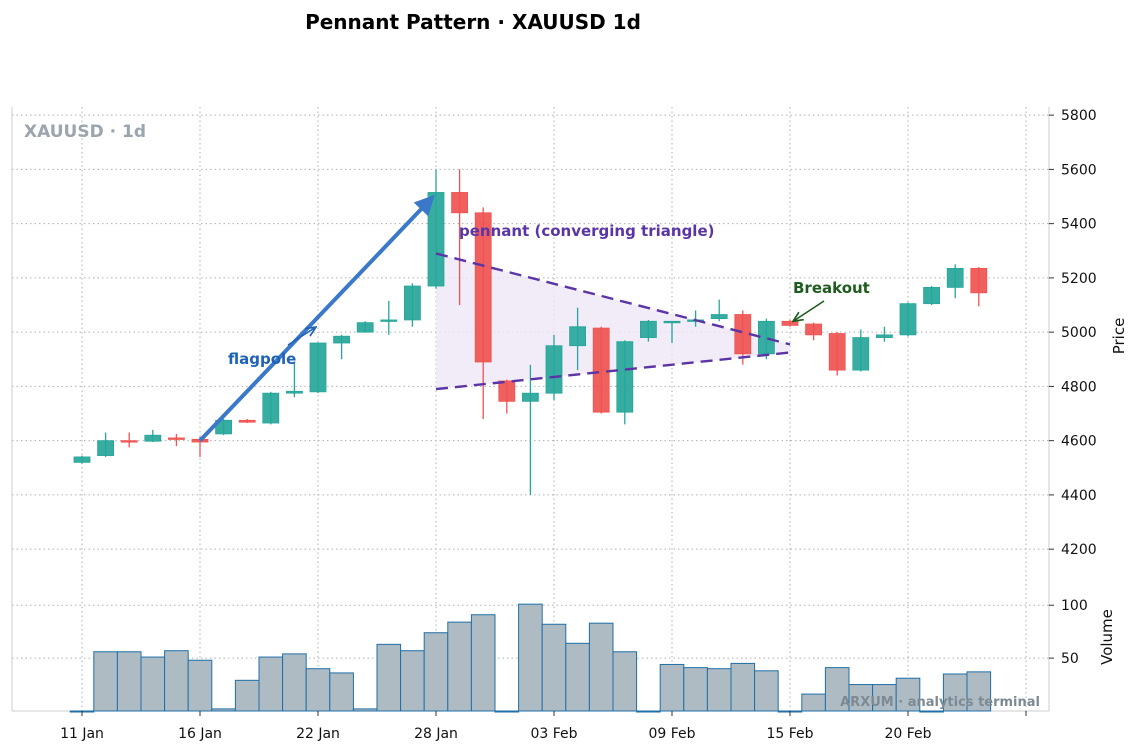 This screenshot has width=1139, height=753. I want to click on credit-watermark: ARXUM · analytics terminal, so click(940, 702).